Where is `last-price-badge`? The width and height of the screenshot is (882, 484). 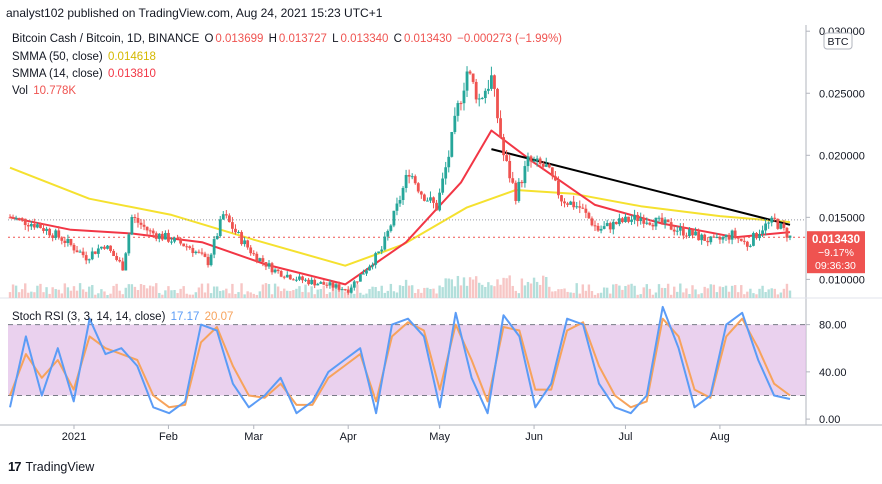 last-price-badge is located at coordinates (836, 252).